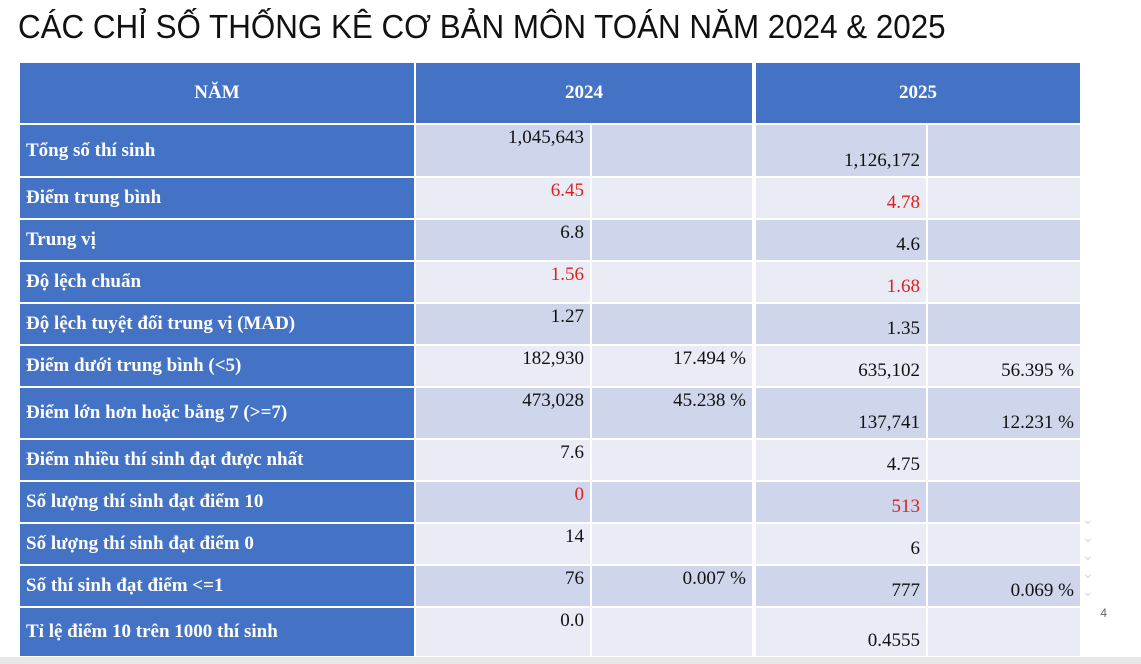  I want to click on row-label: Điểm nhiều thí sinh đạt được nhất, so click(217, 460).